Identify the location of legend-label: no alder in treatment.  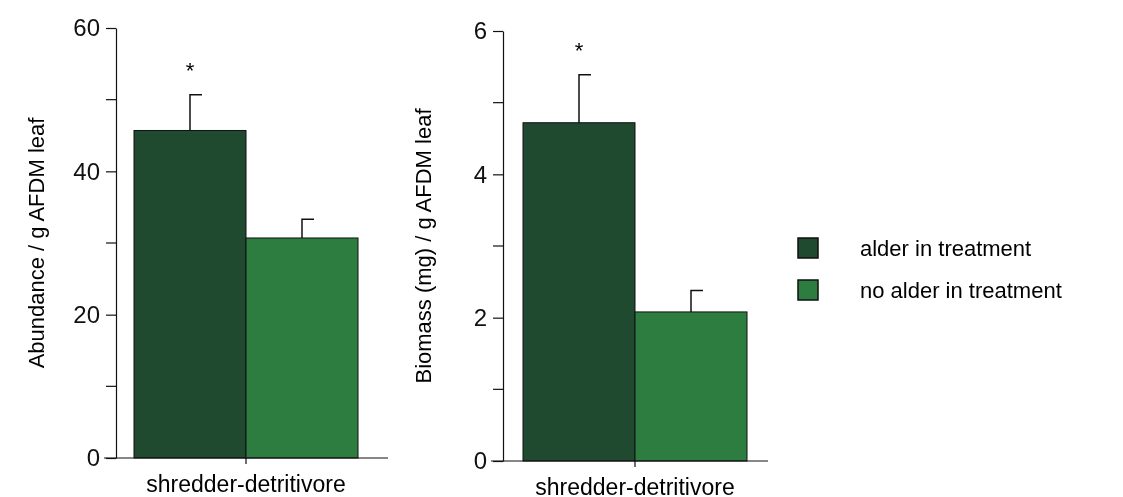
(961, 290).